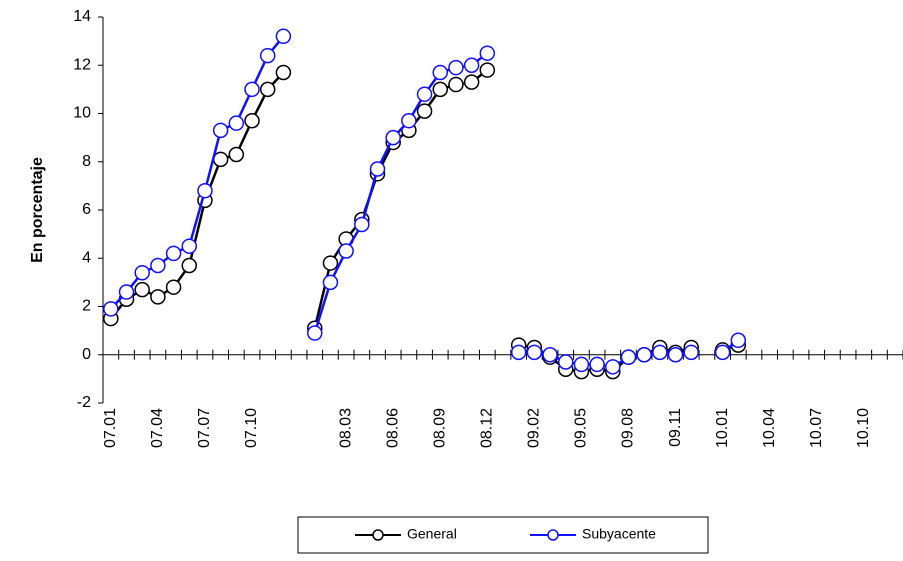 The image size is (903, 561). What do you see at coordinates (581, 428) in the screenshot?
I see `x-tick-label: 09.05` at bounding box center [581, 428].